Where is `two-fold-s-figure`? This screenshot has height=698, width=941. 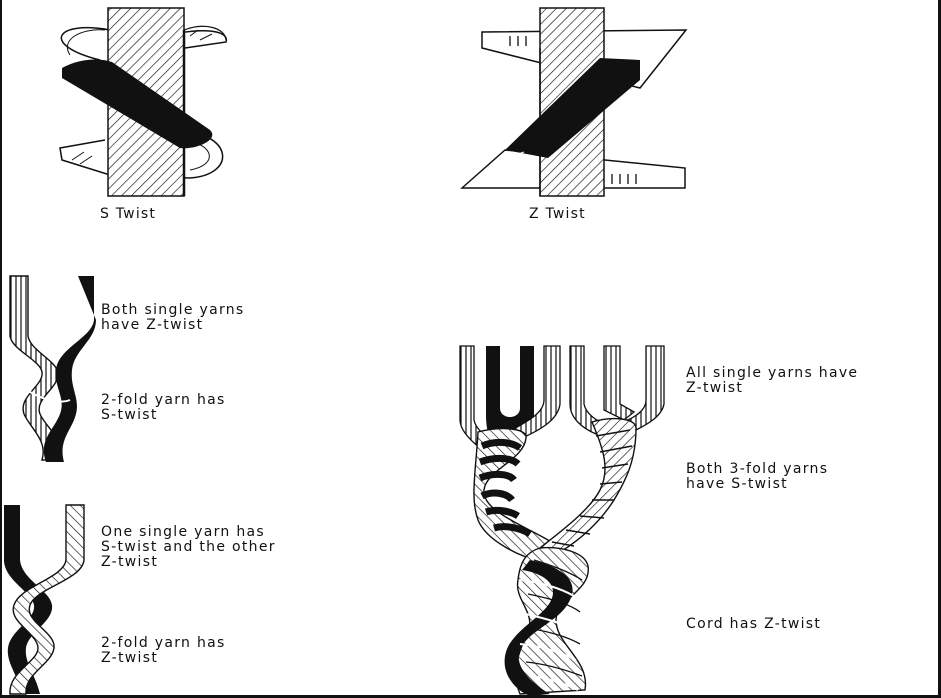
two-fold-s-figure is located at coordinates (52, 368).